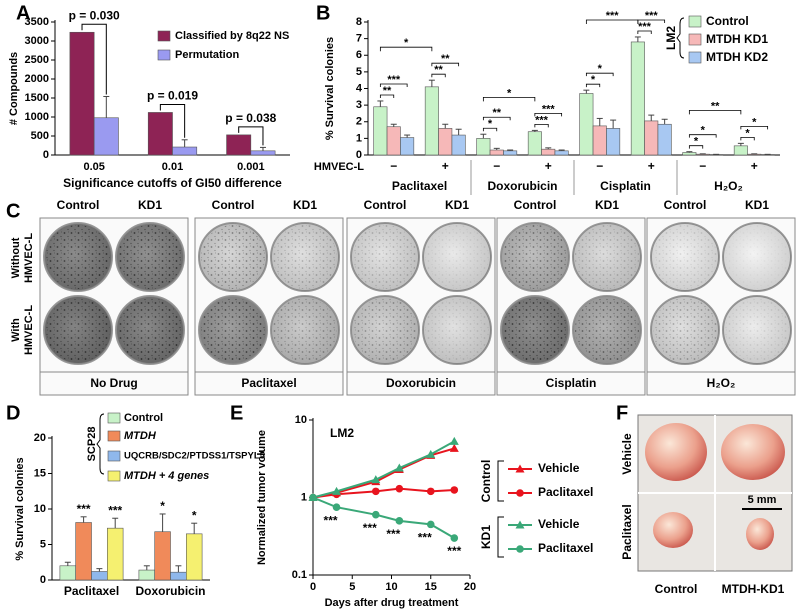 This screenshot has height=615, width=800. I want to click on y-tick-label: 3, so click(359, 105).